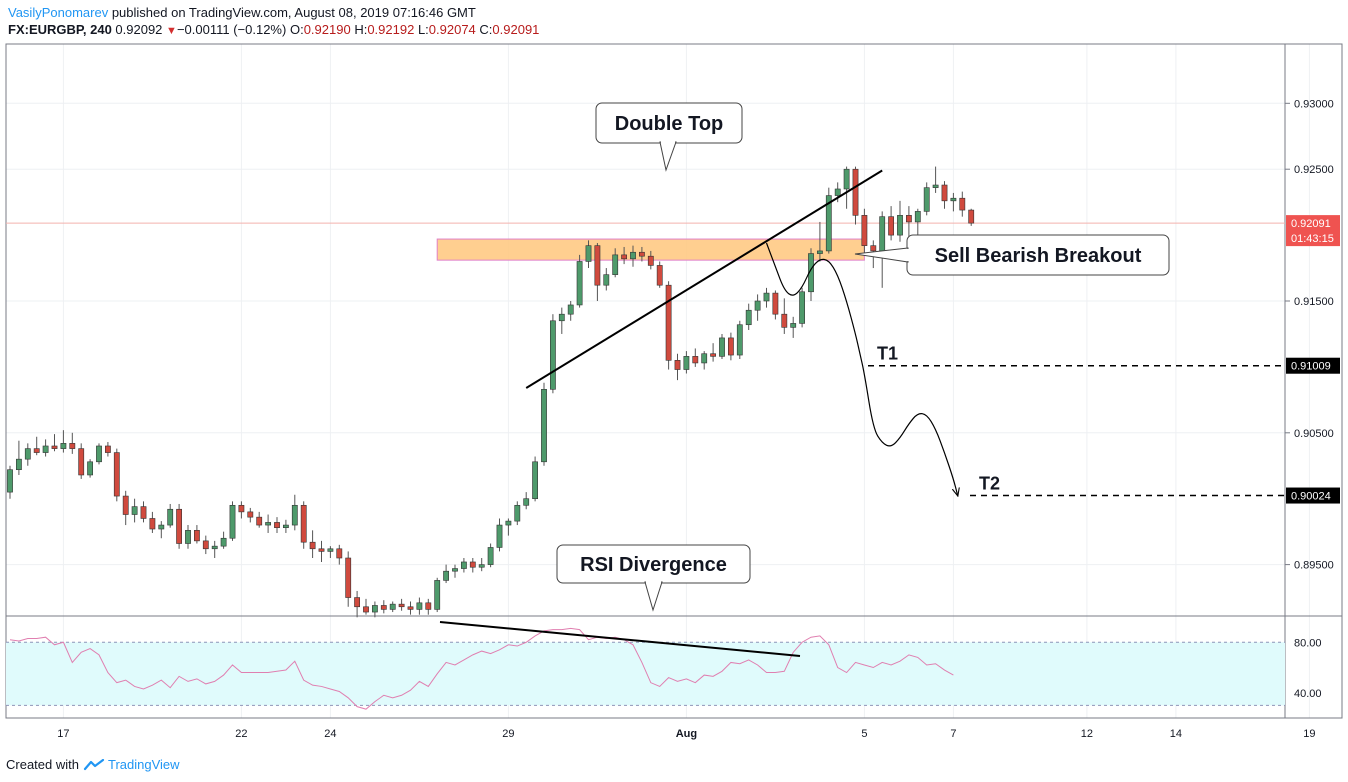 This screenshot has height=782, width=1348. What do you see at coordinates (58, 12) in the screenshot?
I see `author-link: VasilyPonomarev` at bounding box center [58, 12].